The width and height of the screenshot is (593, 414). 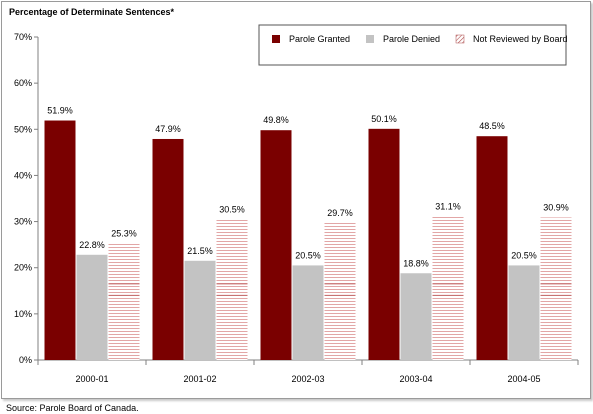 What do you see at coordinates (448, 206) in the screenshot?
I see `data-label: 31.1%` at bounding box center [448, 206].